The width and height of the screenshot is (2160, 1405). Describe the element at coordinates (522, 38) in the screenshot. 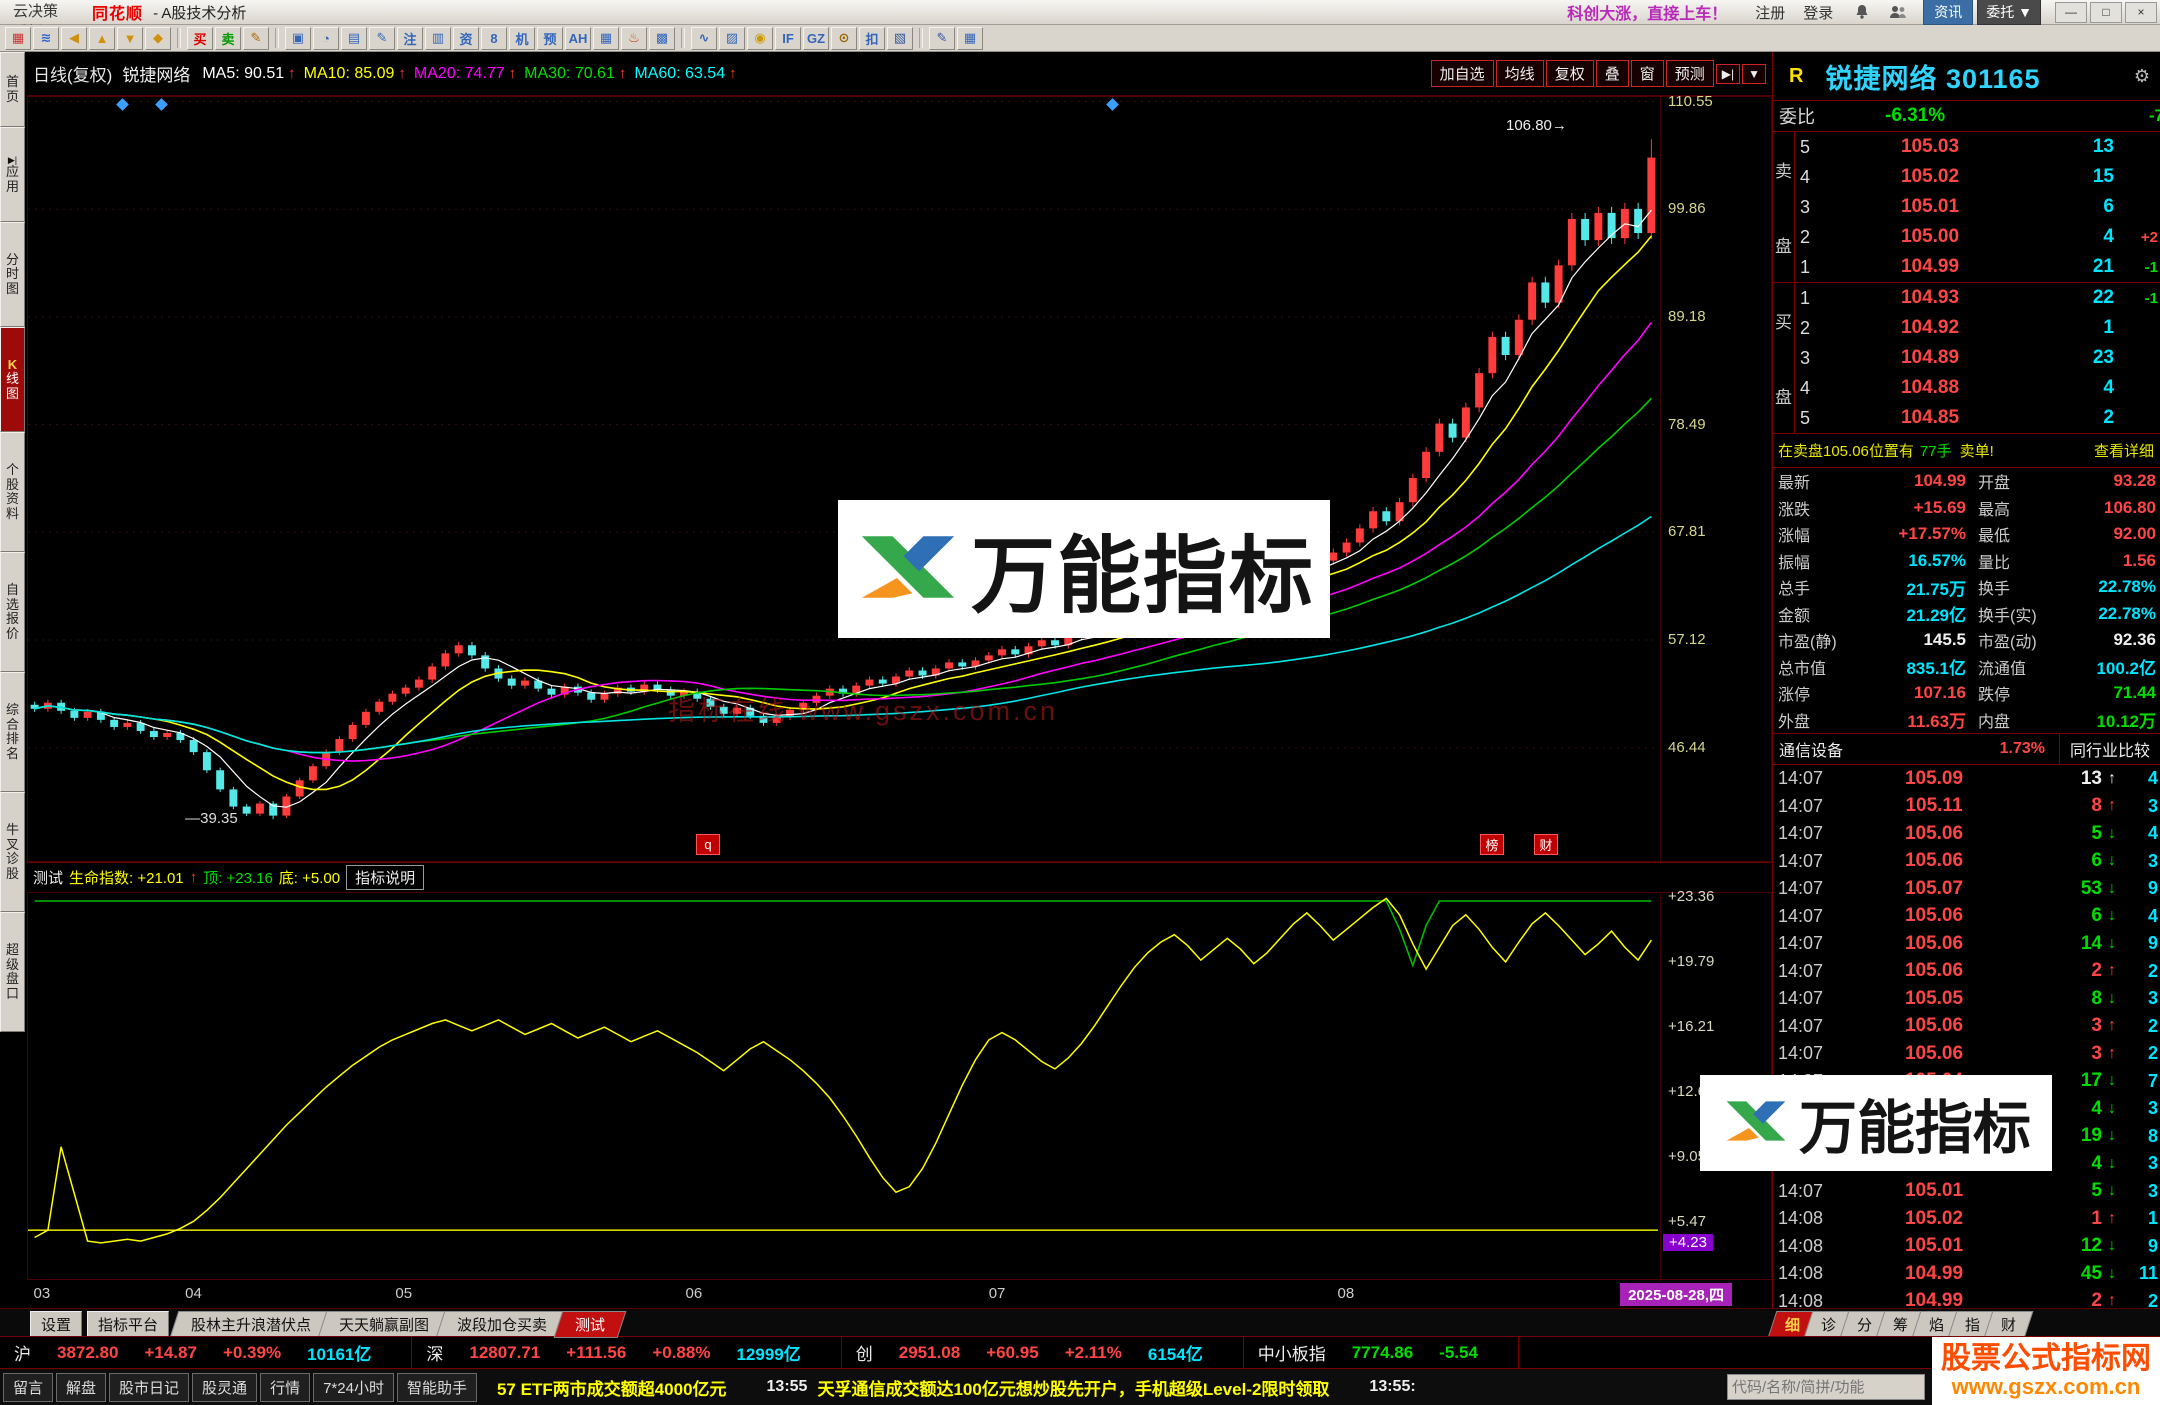

I see `toolbar-icon: 机` at that location.